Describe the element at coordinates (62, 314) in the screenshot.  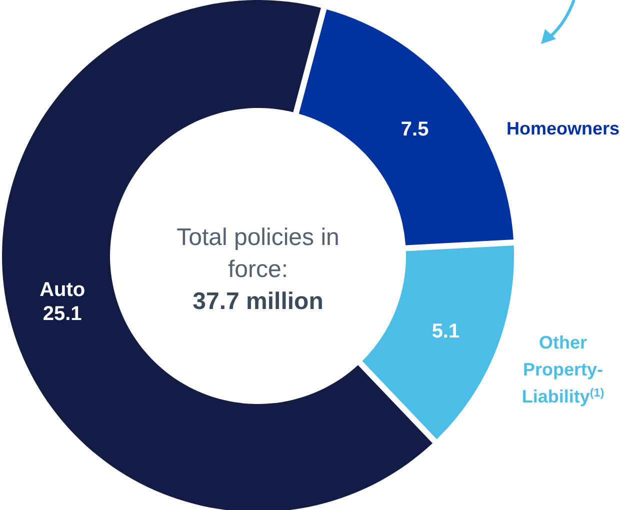
I see `data-label: 25.1` at that location.